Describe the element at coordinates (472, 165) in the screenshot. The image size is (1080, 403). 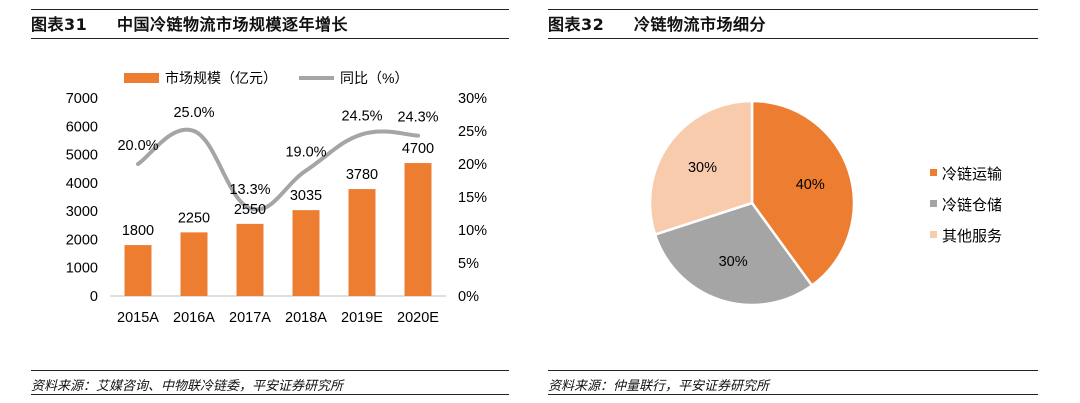
I see `y2-tick-label: 20%` at that location.